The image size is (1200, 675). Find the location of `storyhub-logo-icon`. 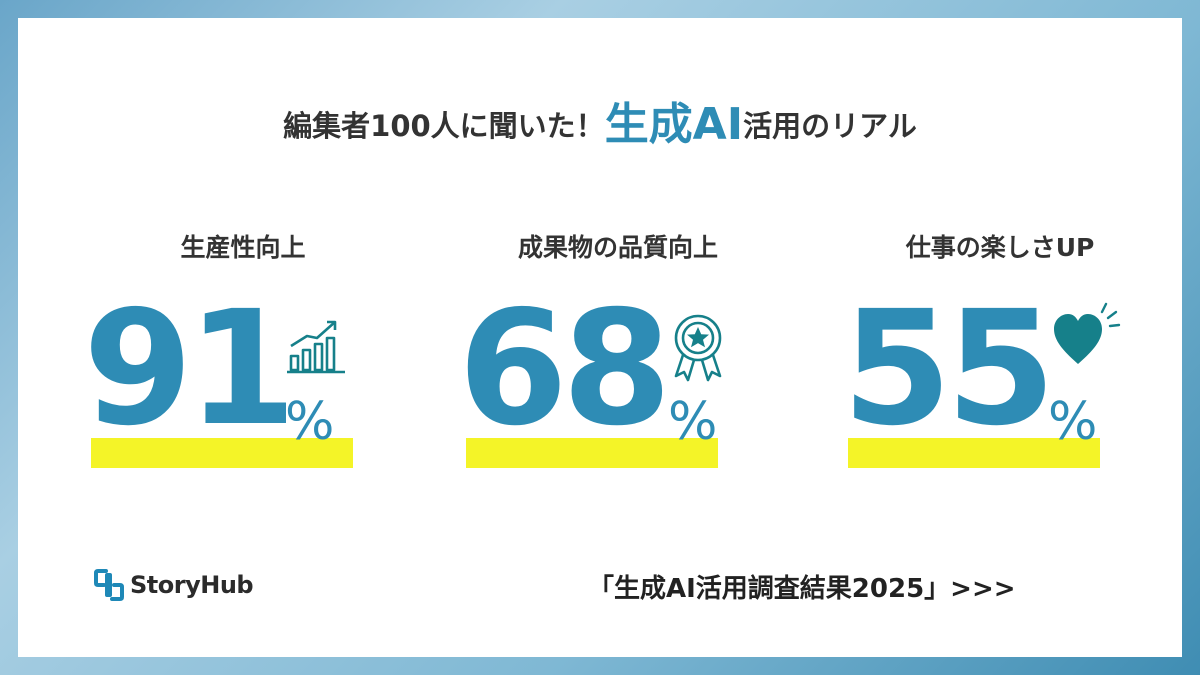

storyhub-logo-icon is located at coordinates (109, 585).